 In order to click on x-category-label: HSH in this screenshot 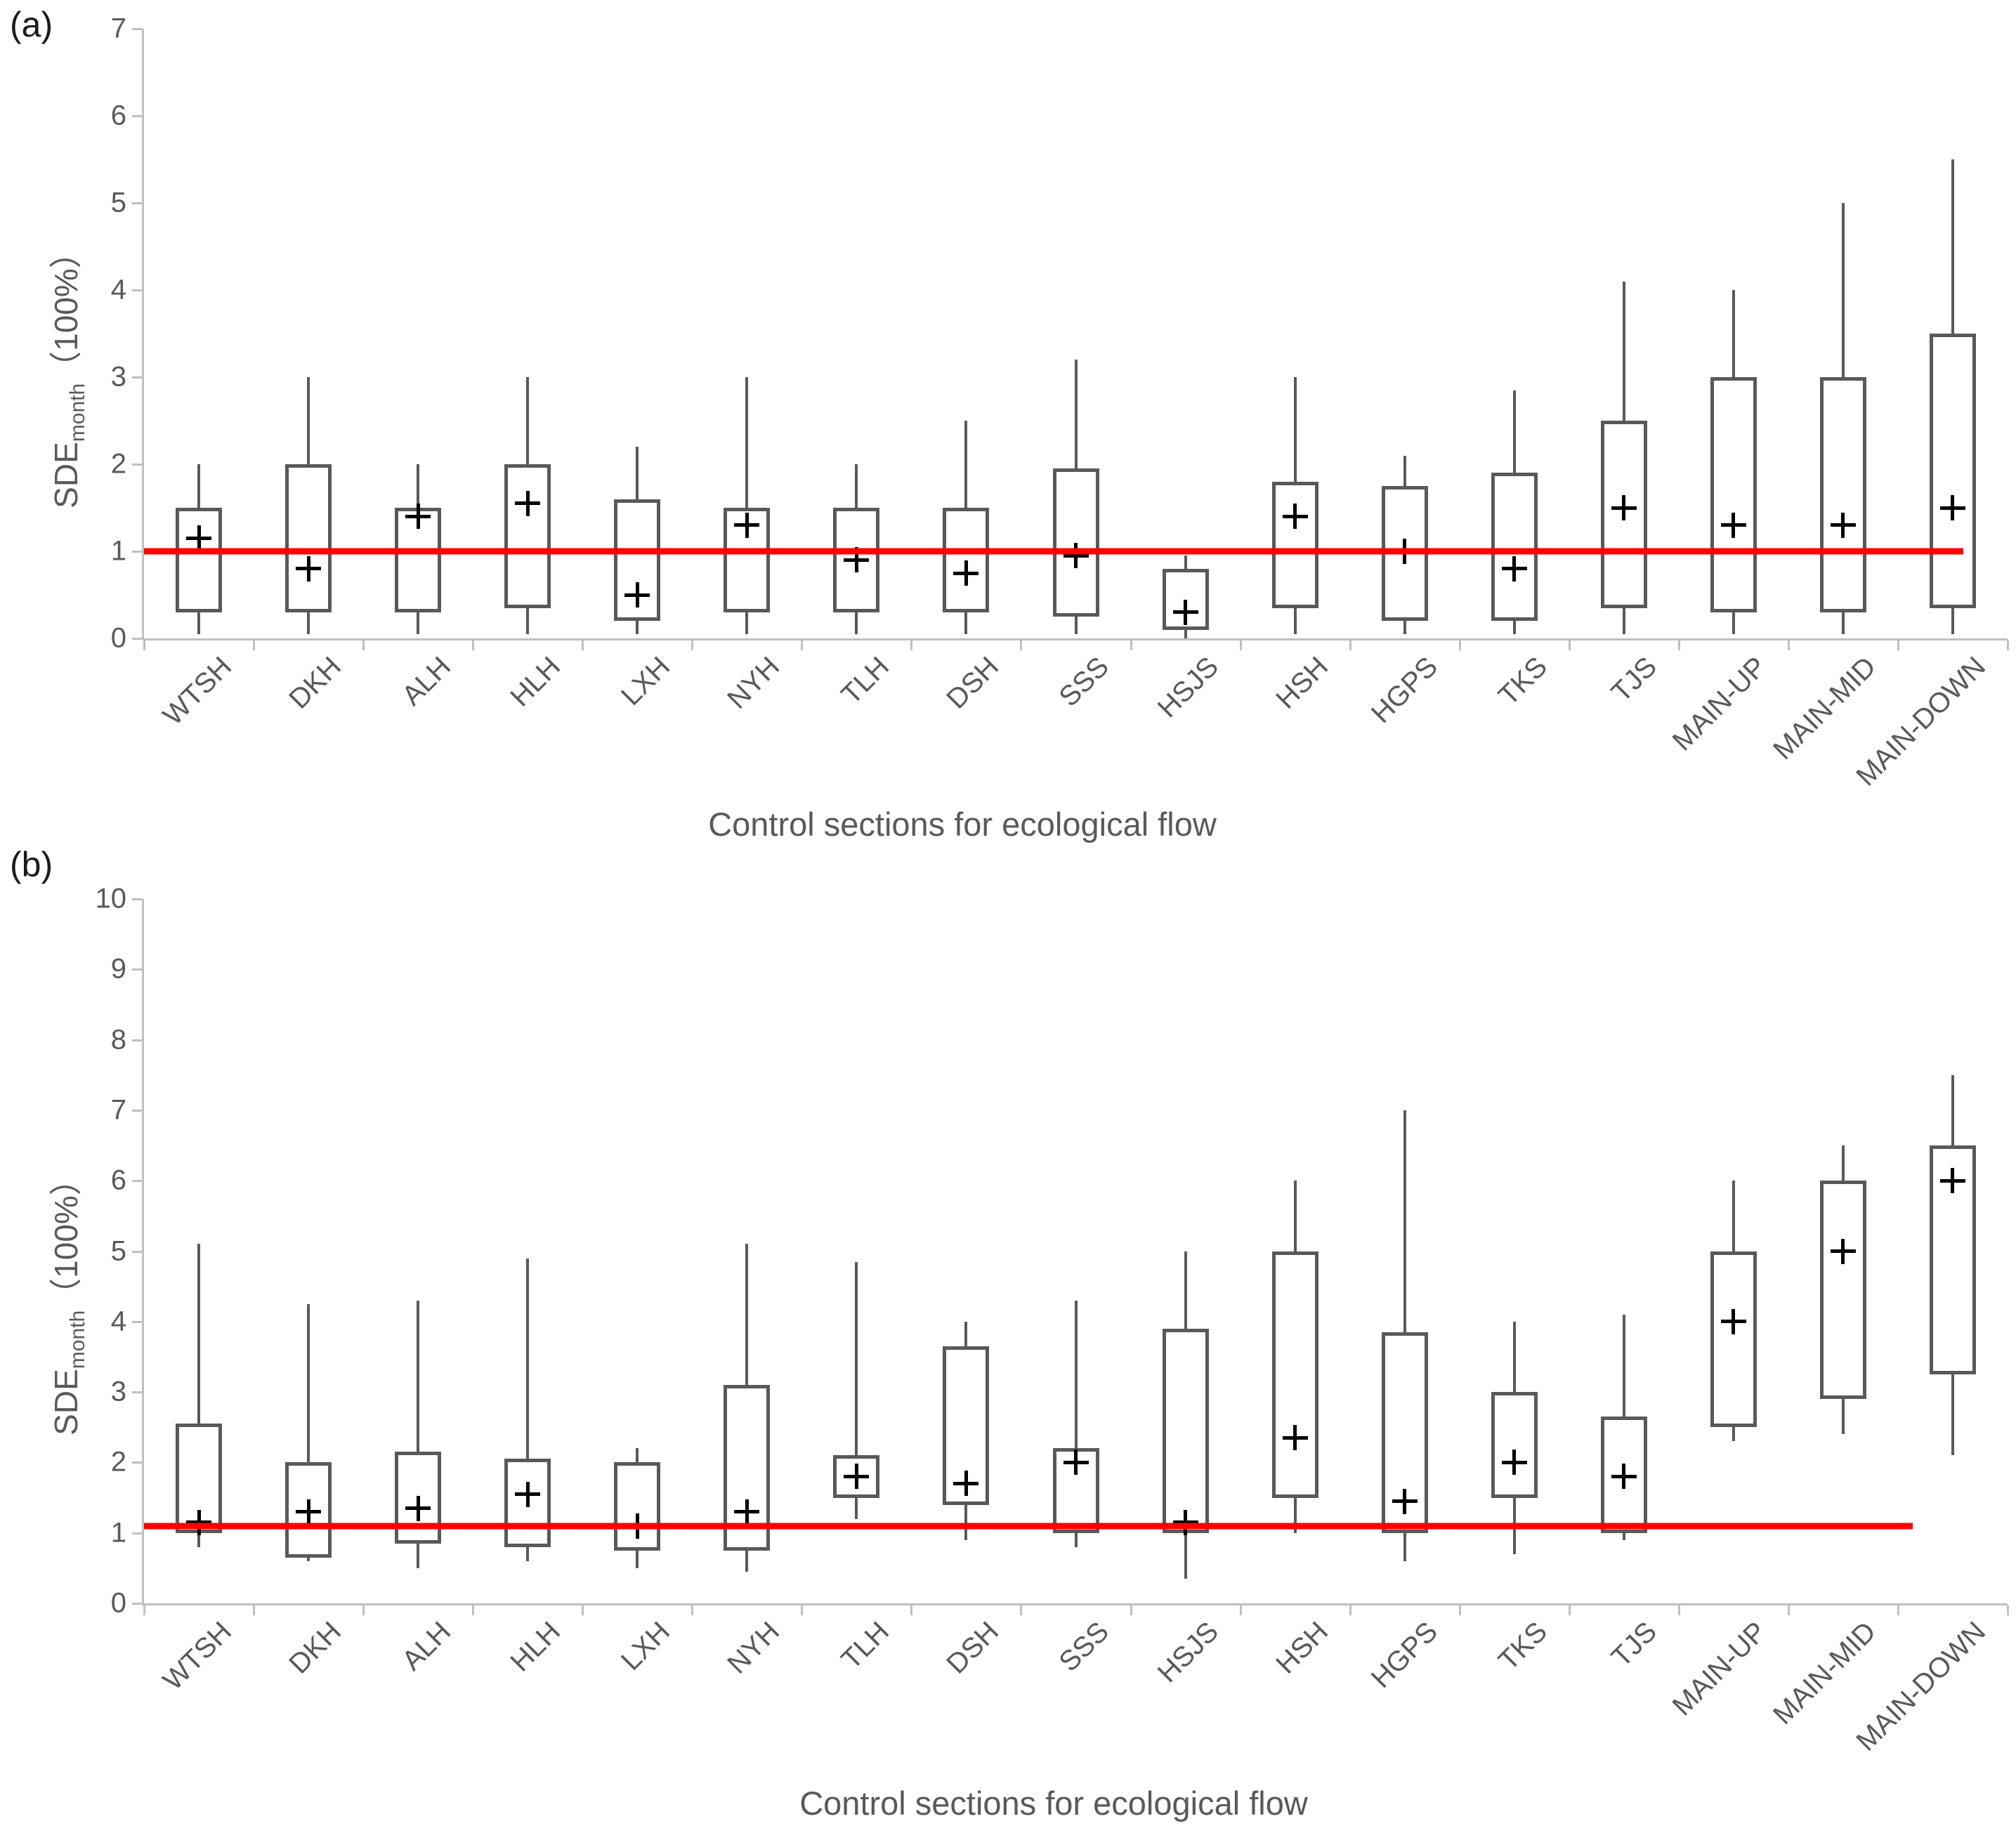, I will do `click(1301, 1648)`.